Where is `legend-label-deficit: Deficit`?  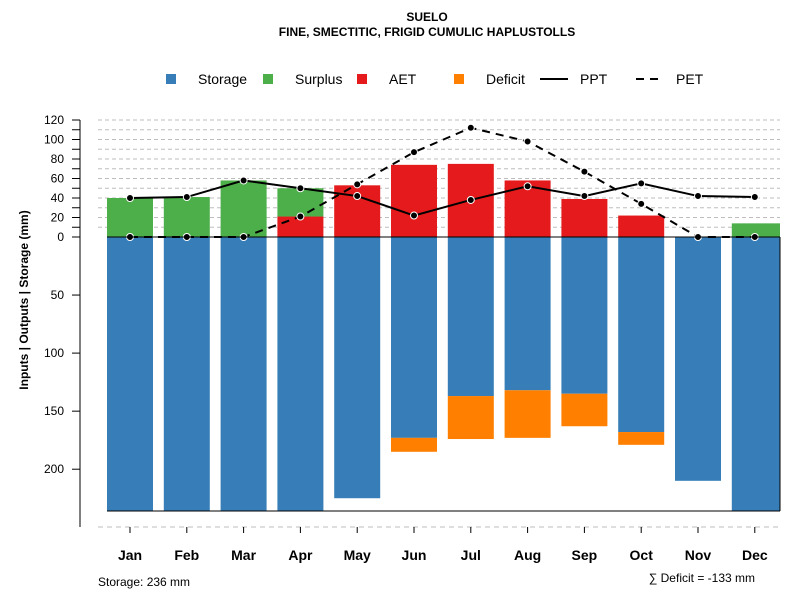 legend-label-deficit: Deficit is located at coordinates (505, 79).